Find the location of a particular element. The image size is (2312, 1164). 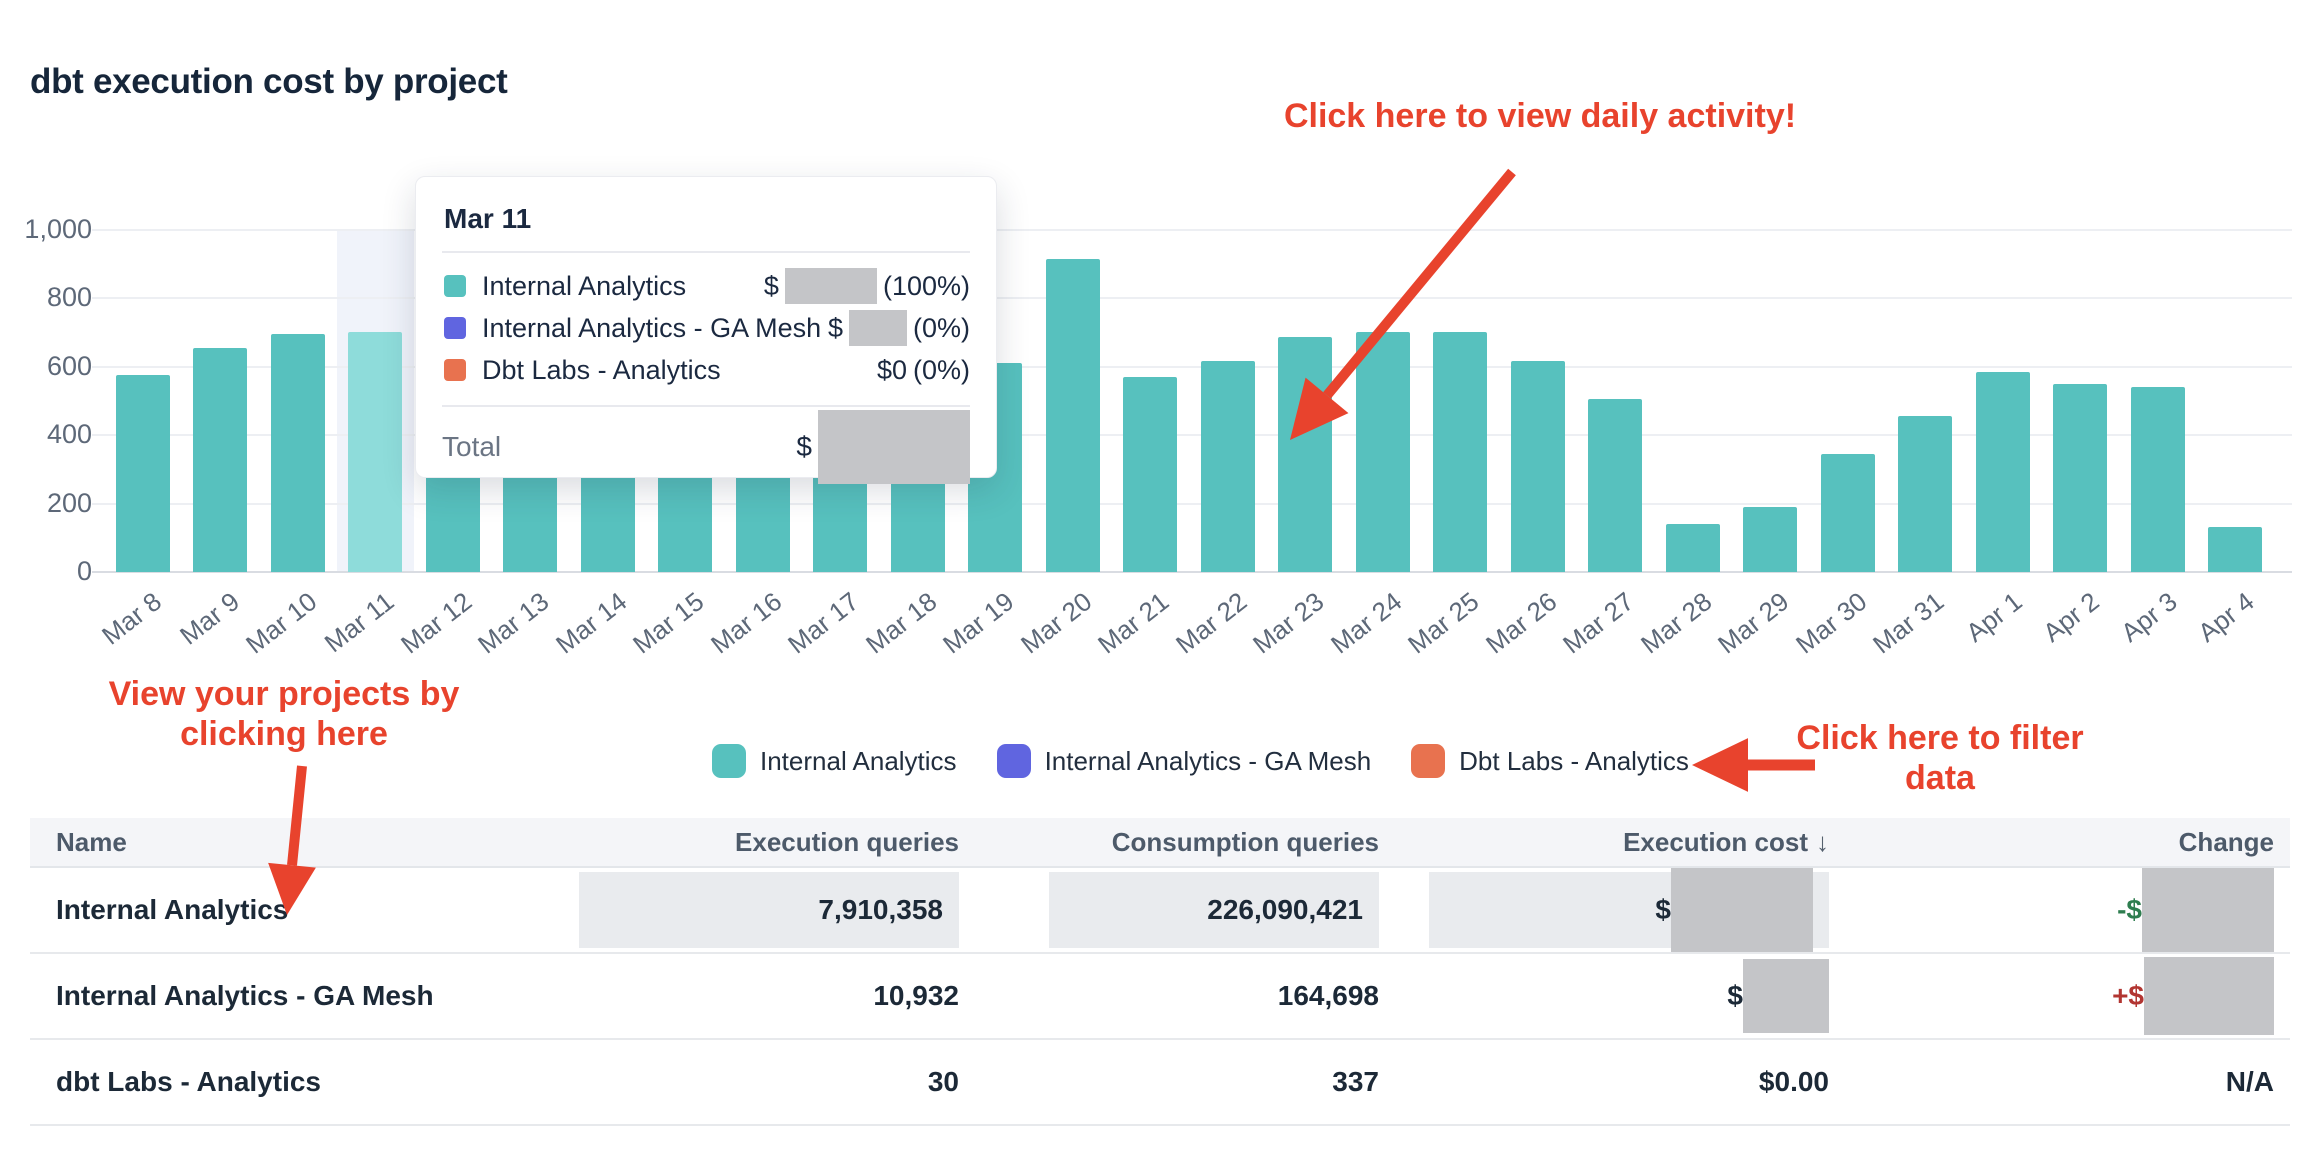

tooltip-value-text: $0 is located at coordinates (891, 369).